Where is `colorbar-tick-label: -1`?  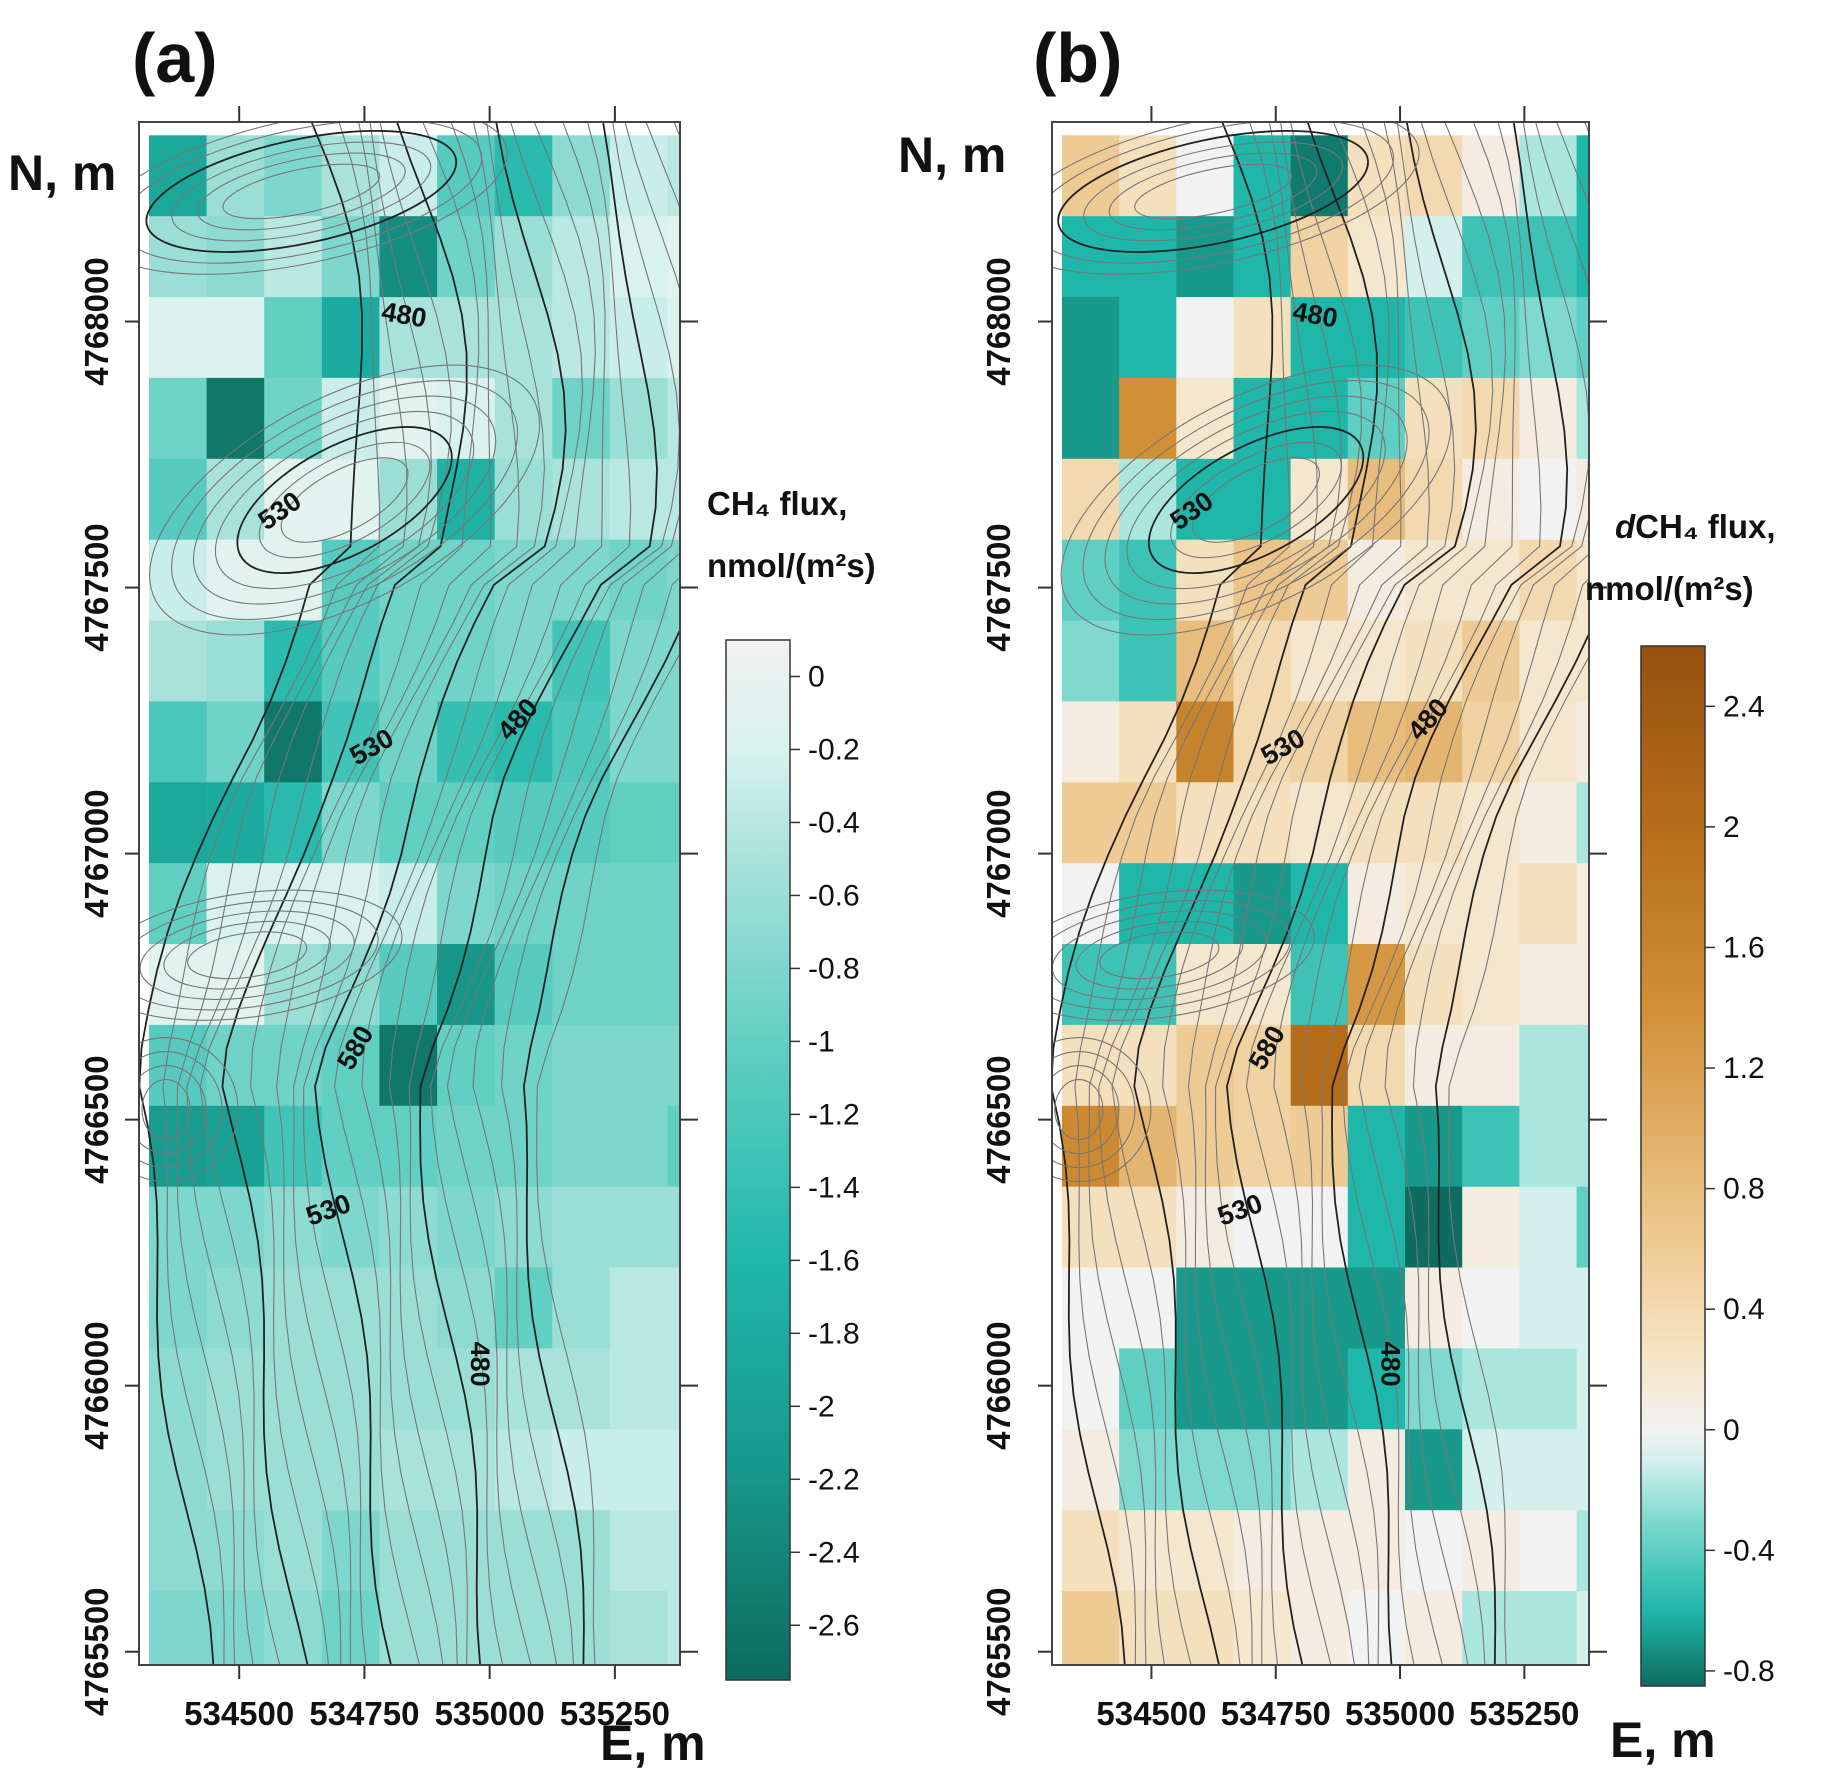
colorbar-tick-label: -1 is located at coordinates (821, 1041).